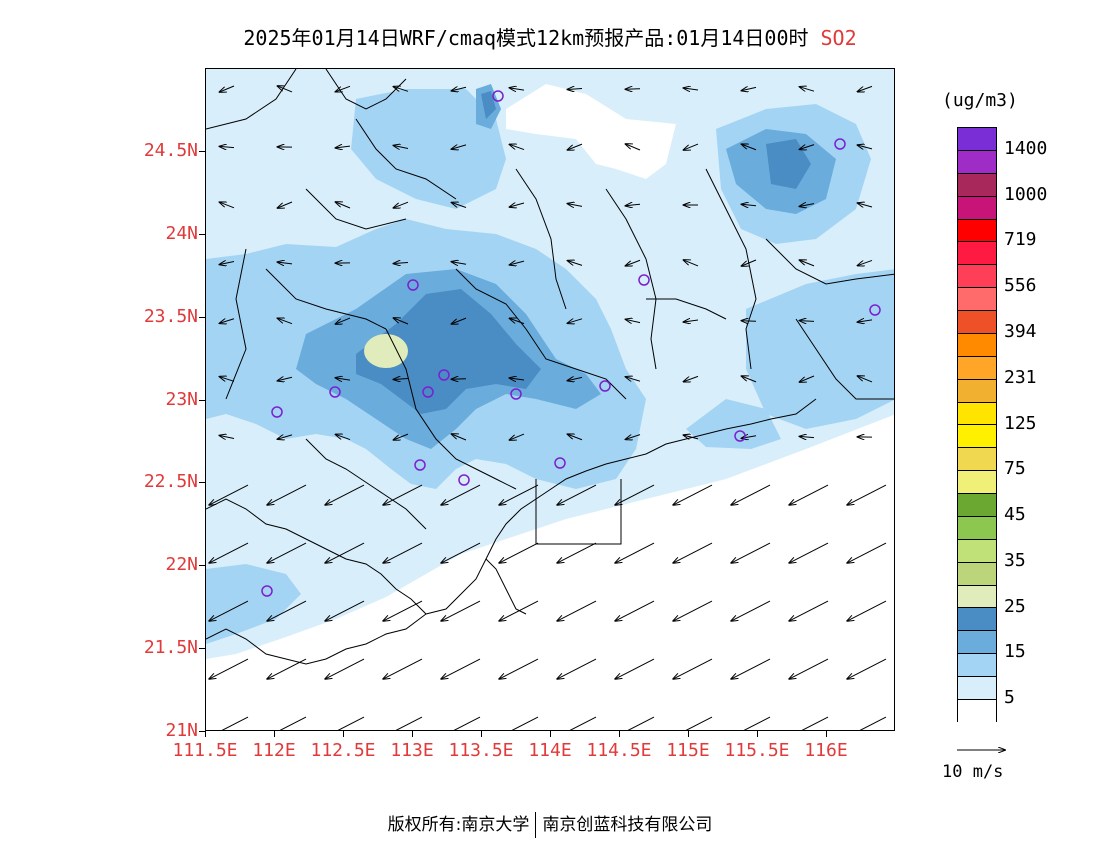  What do you see at coordinates (688, 750) in the screenshot?
I see `lon-tick-label: 115E` at bounding box center [688, 750].